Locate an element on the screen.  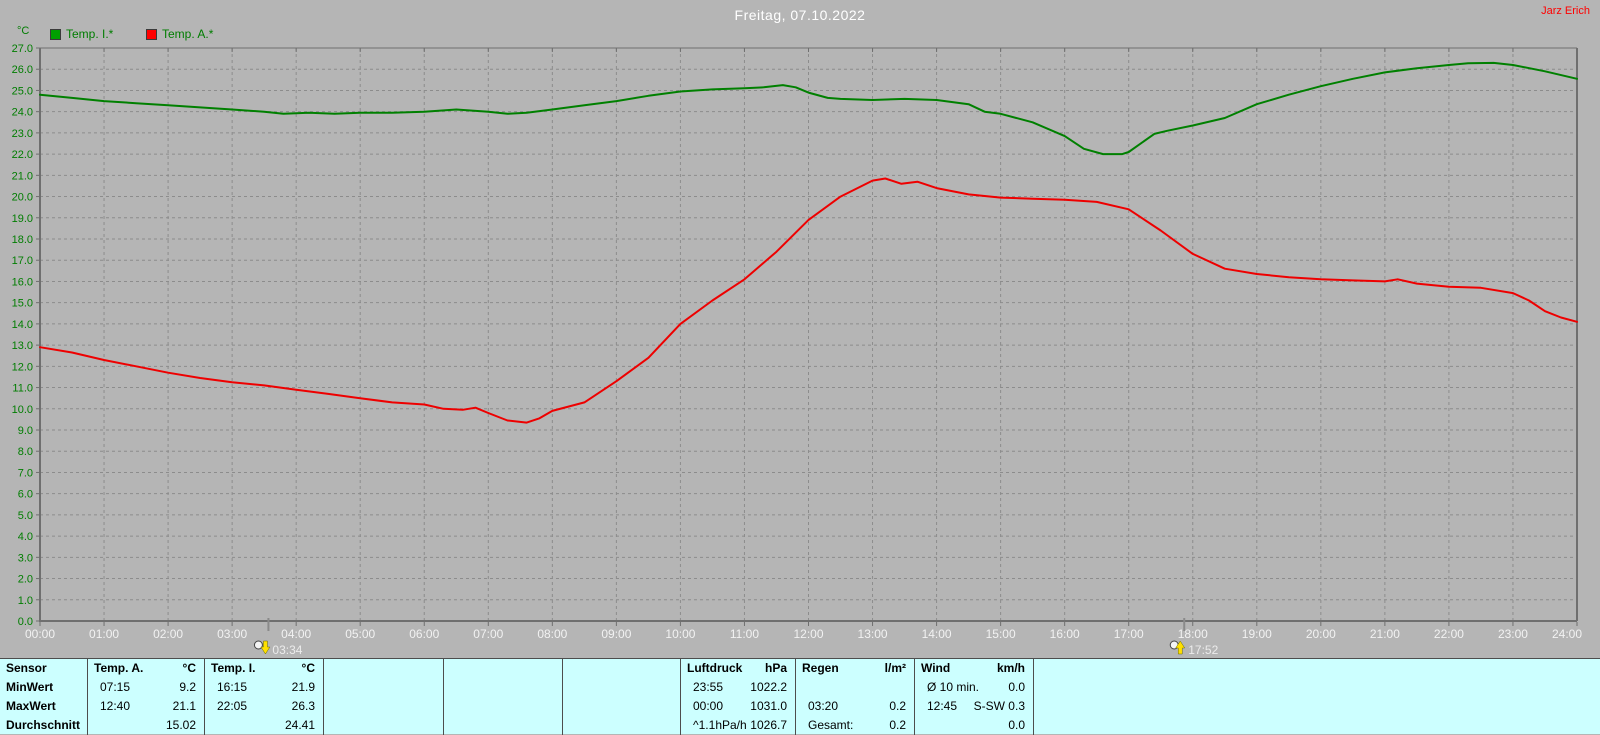
stats-row: 23:55 1022.2 is located at coordinates (738, 687).